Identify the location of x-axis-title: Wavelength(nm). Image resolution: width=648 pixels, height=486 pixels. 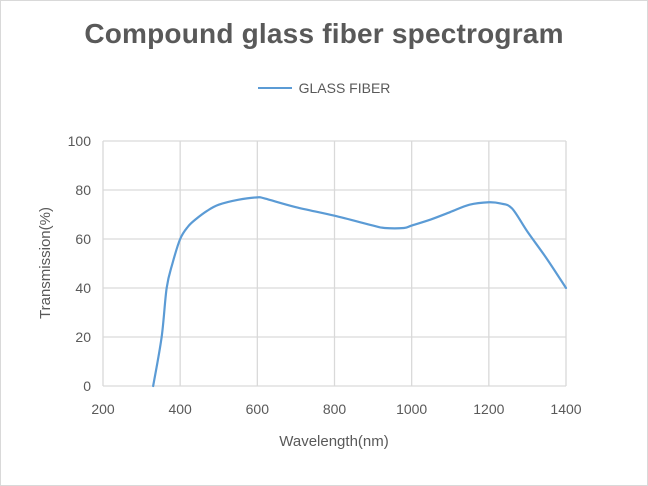
(333, 441).